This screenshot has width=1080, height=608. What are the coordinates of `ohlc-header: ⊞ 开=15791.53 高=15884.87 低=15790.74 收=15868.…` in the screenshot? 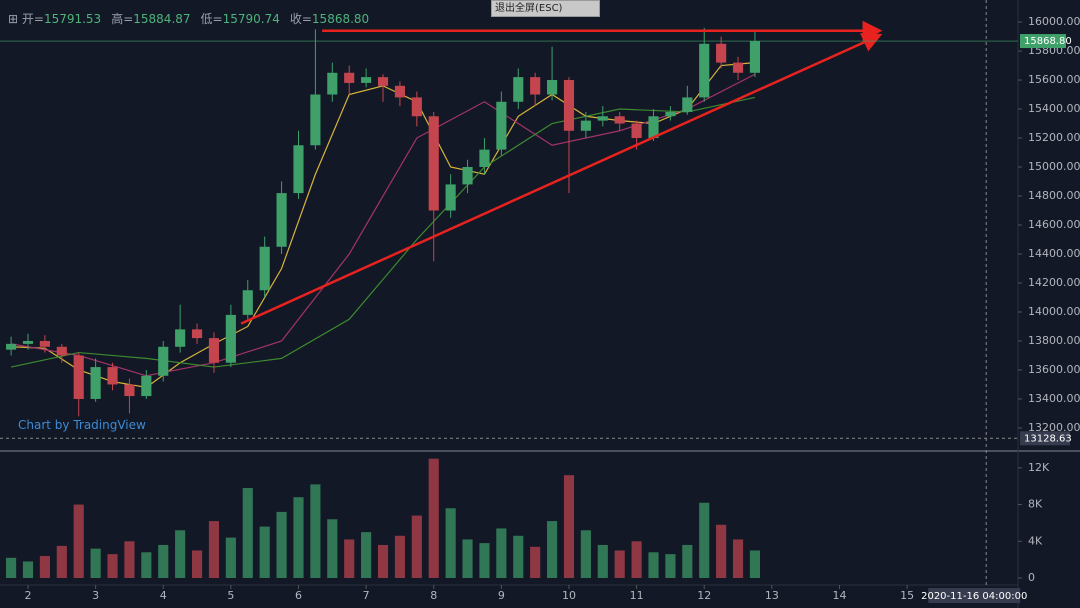 It's located at (193, 18).